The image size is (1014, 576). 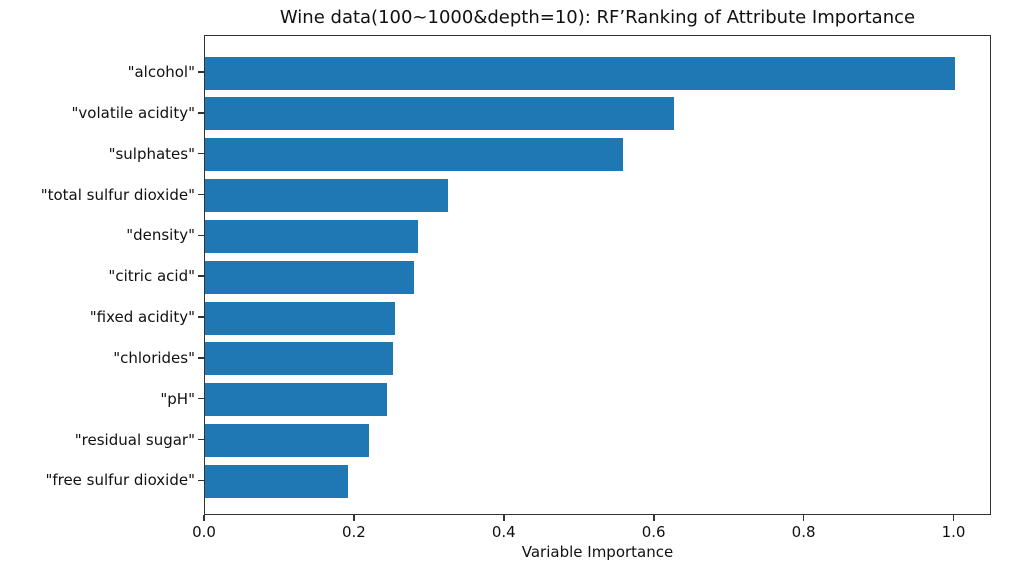 What do you see at coordinates (204, 532) in the screenshot?
I see `x-tick-label: 0.0` at bounding box center [204, 532].